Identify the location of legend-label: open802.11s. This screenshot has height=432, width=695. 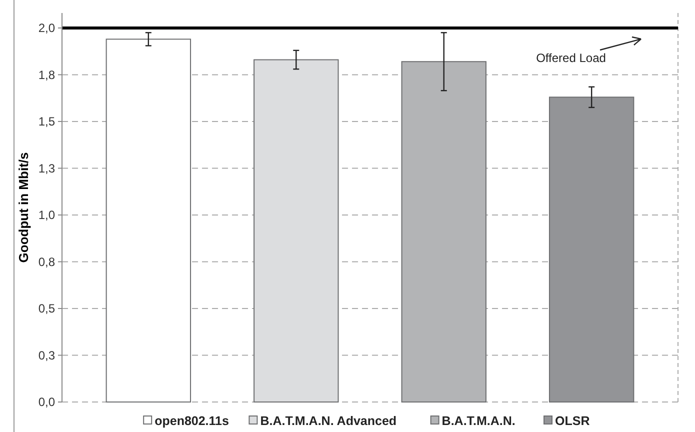
(191, 421).